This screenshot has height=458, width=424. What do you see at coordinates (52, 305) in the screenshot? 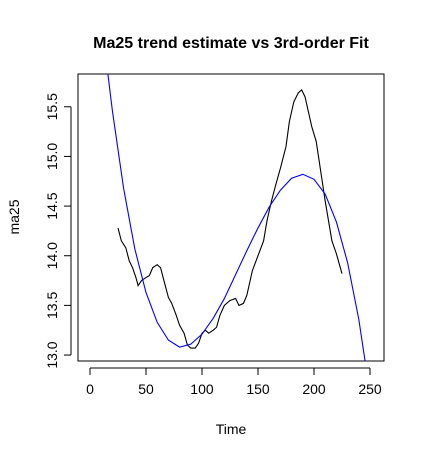
I see `y-tick-label: 13.5` at bounding box center [52, 305].